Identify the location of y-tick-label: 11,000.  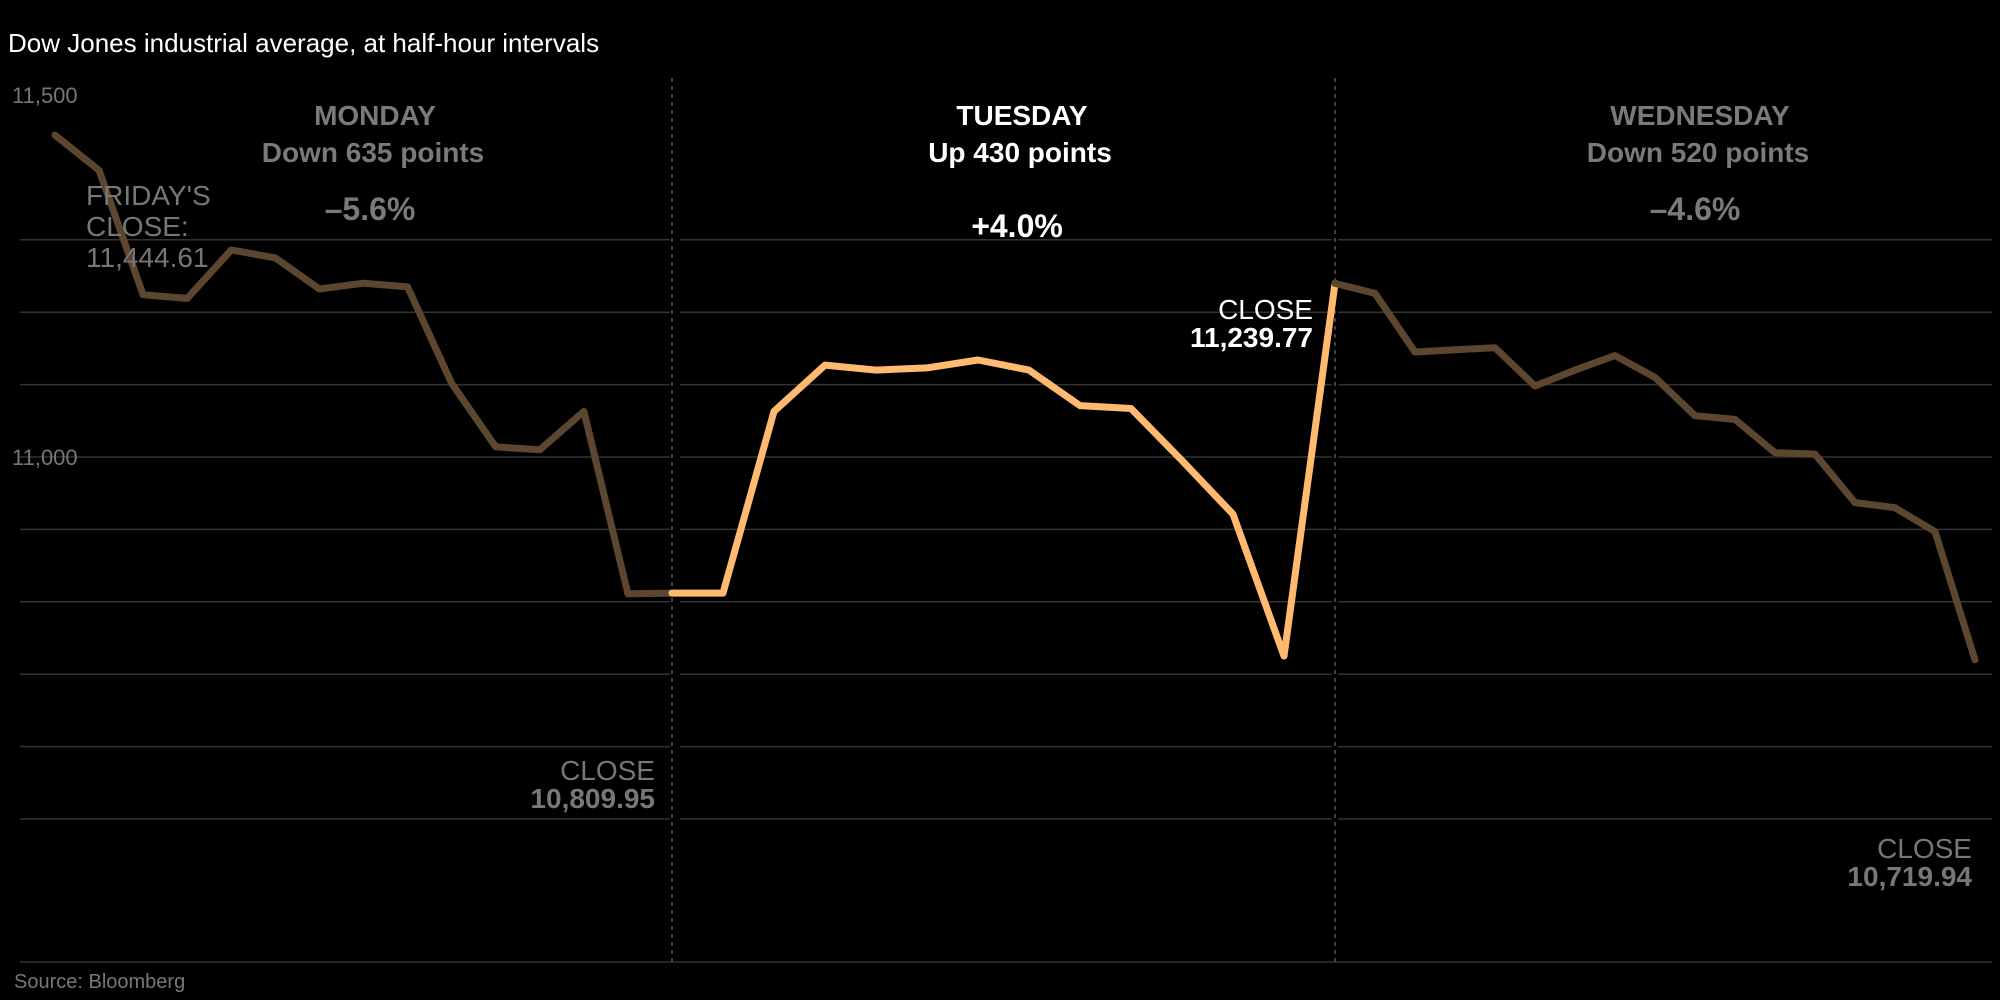
(45, 457).